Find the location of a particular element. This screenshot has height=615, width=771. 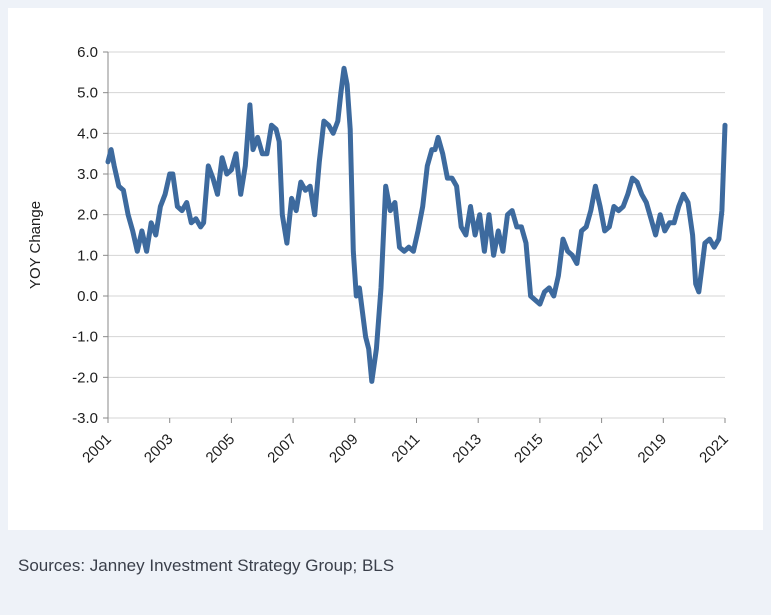

x-tick-label: 2011 is located at coordinates (405, 448).